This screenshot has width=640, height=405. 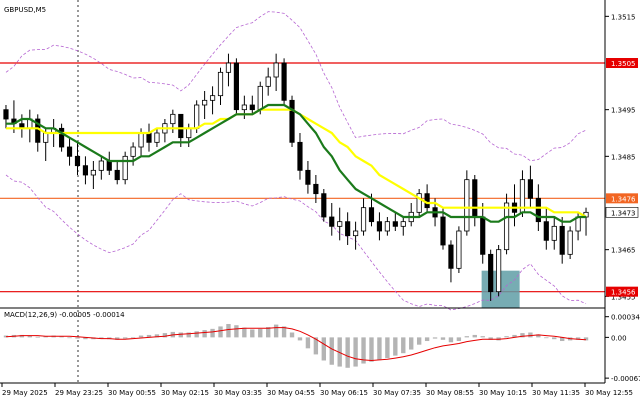 What do you see at coordinates (185, 393) in the screenshot?
I see `time-tick-label: 30 May 02:15` at bounding box center [185, 393].